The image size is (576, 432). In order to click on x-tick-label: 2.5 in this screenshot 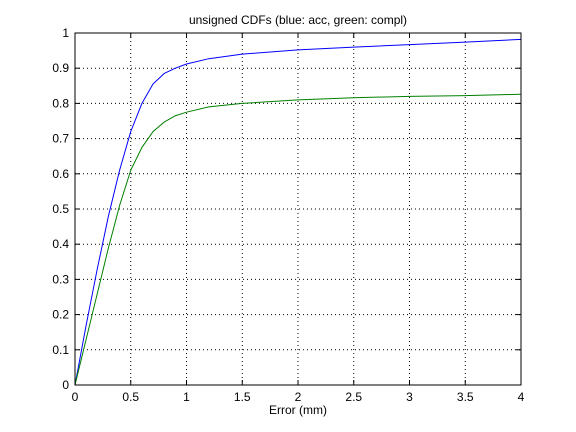, I will do `click(353, 397)`.